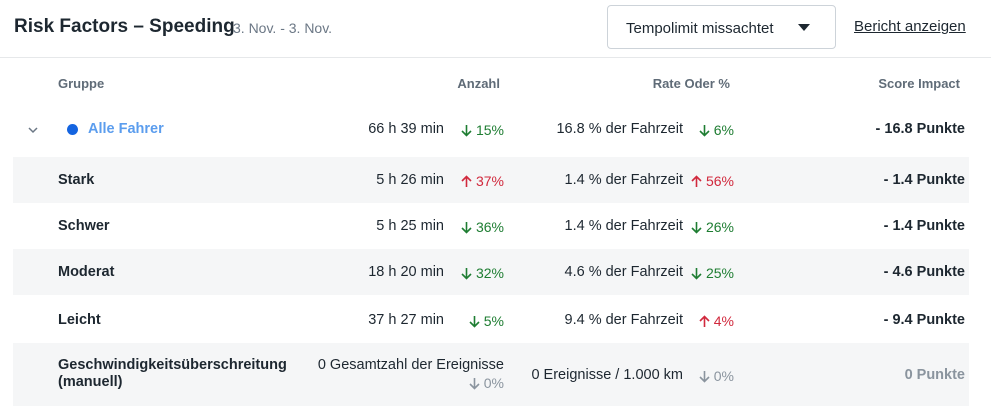  I want to click on rate-value: 0 Ereignisse / 1.000 km, so click(607, 375).